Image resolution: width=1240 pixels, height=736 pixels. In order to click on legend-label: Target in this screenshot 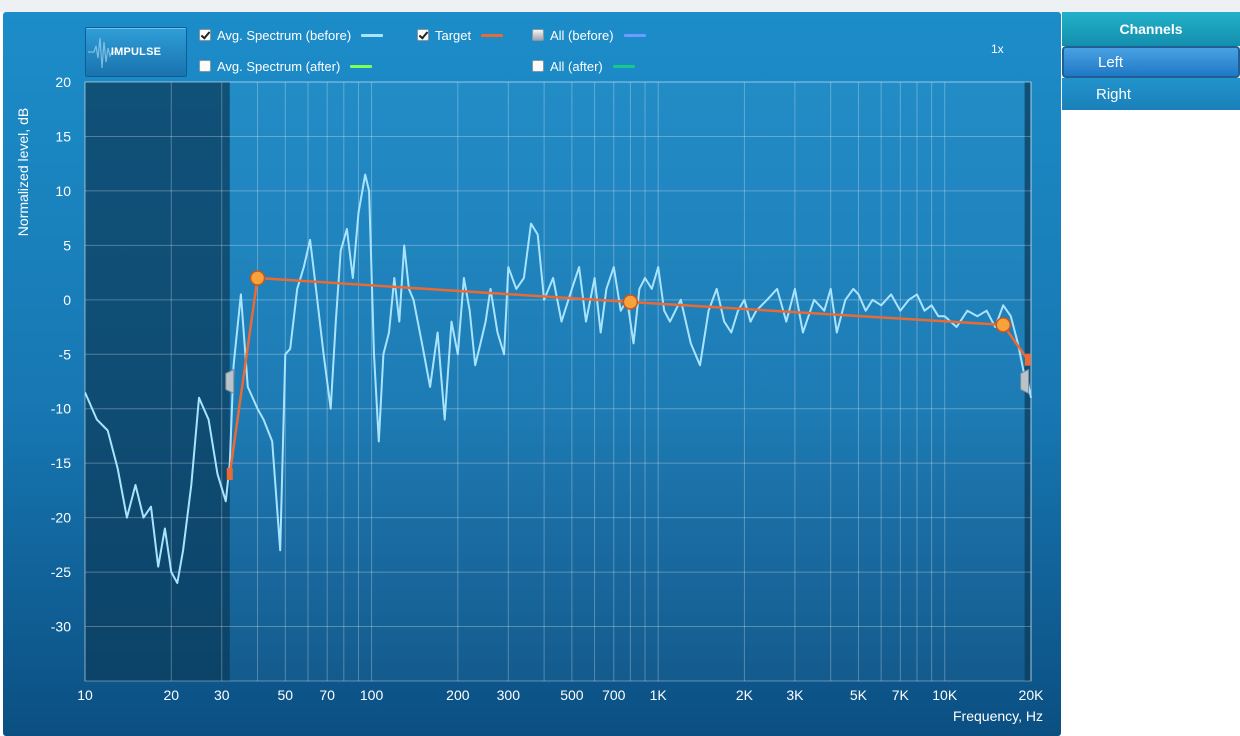, I will do `click(453, 35)`.